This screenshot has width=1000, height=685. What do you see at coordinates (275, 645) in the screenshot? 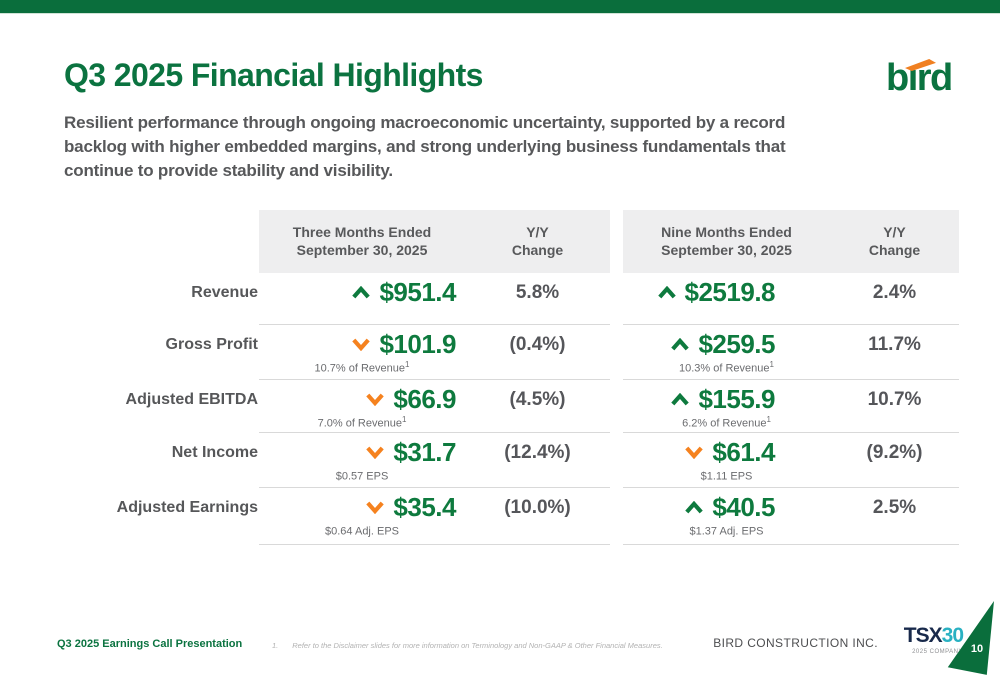
I see `footnote-number: 1.` at bounding box center [275, 645].